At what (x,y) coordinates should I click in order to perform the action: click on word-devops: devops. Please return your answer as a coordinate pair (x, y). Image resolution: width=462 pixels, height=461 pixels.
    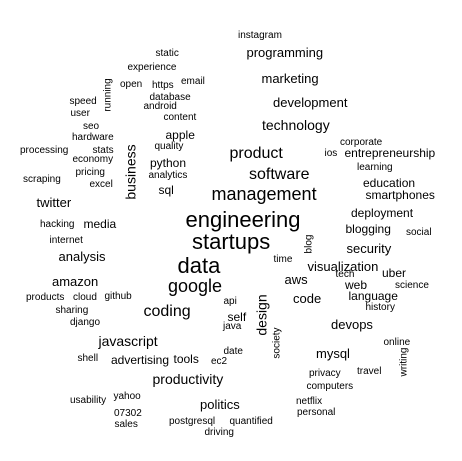
    Looking at the image, I should click on (352, 324).